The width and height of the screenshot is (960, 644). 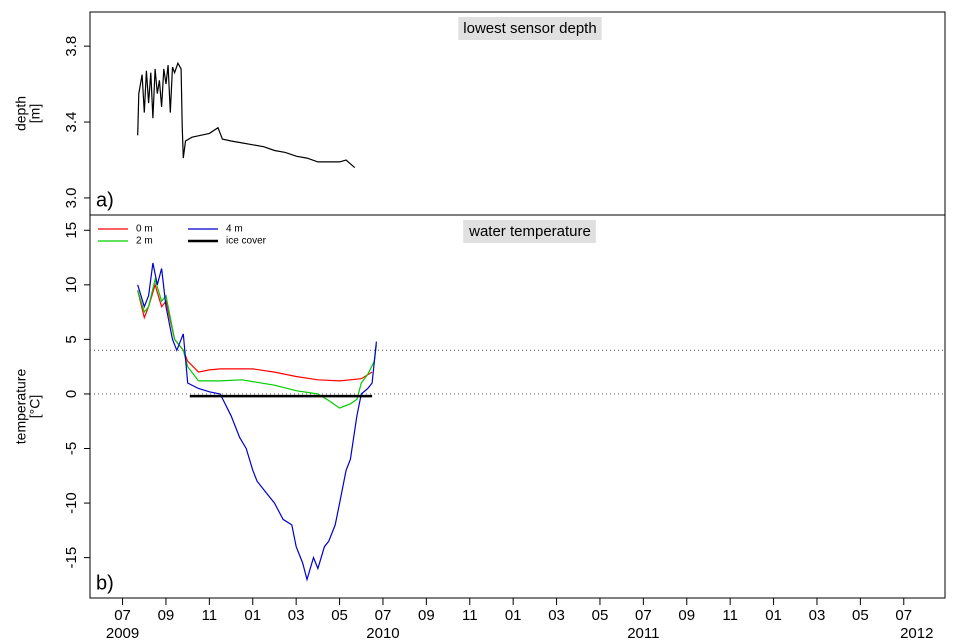 What do you see at coordinates (234, 229) in the screenshot?
I see `legend-label: 4 m` at bounding box center [234, 229].